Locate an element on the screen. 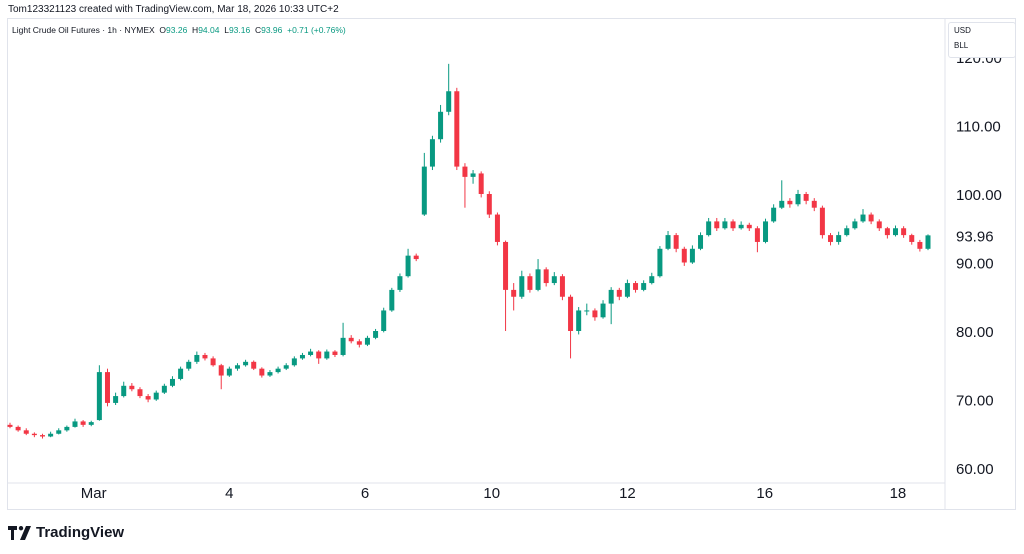 The image size is (1024, 554). time-tick-label: 4 is located at coordinates (229, 493).